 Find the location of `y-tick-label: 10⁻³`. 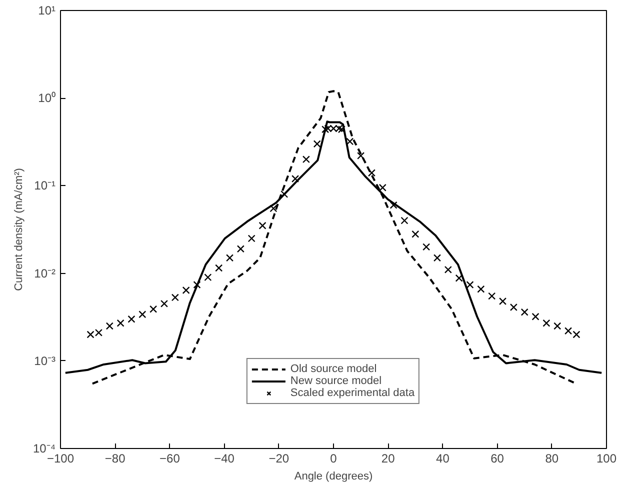

y-tick-label: 10⁻³ is located at coordinates (45, 361).